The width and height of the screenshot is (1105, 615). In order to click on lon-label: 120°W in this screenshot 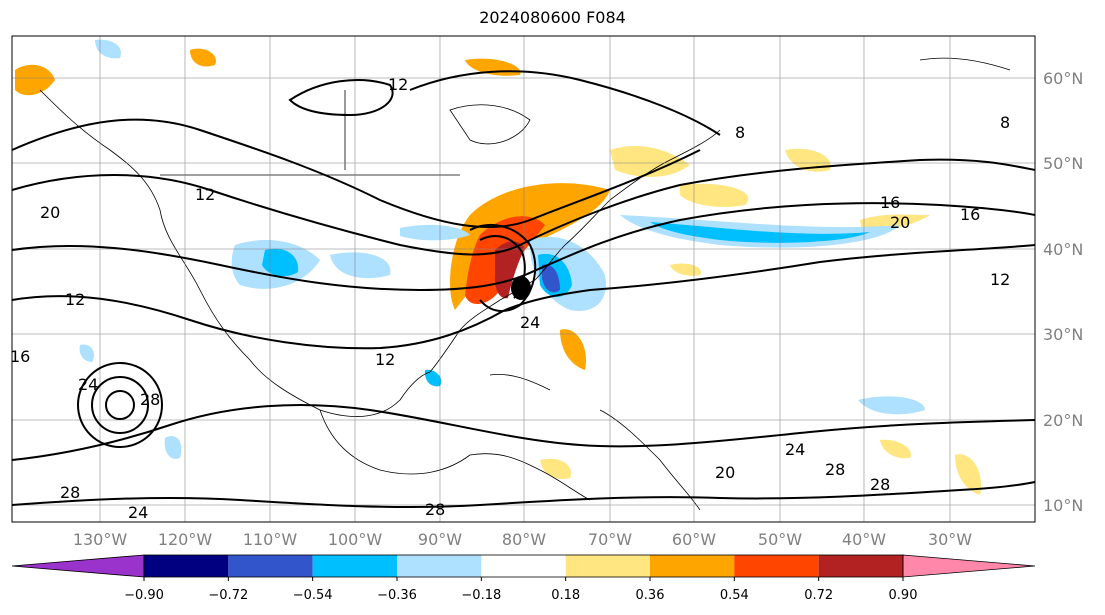, I will do `click(185, 539)`.